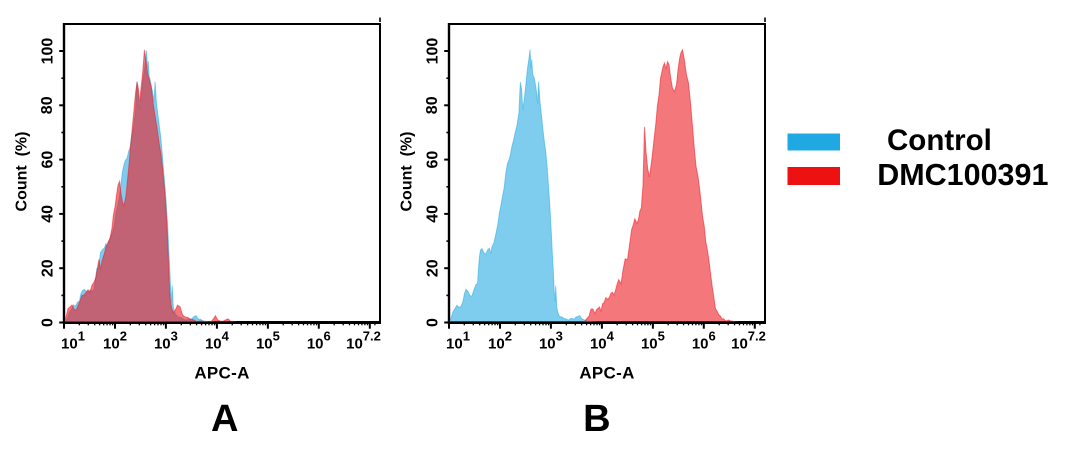  Describe the element at coordinates (939, 140) in the screenshot. I see `svg-text: Control` at that location.